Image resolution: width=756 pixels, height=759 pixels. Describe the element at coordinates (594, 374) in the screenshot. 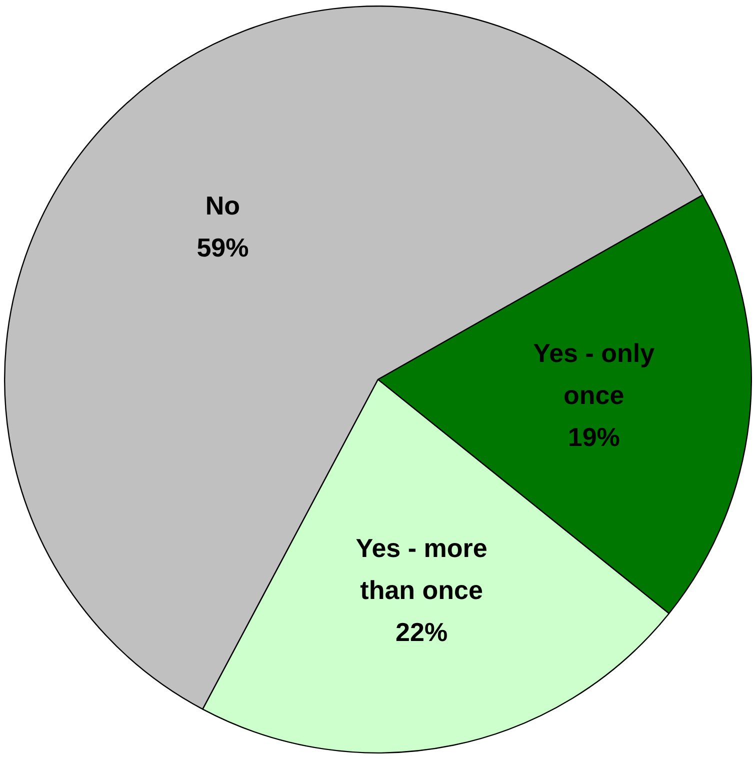

I see `slice-label: Yes - only once` at that location.